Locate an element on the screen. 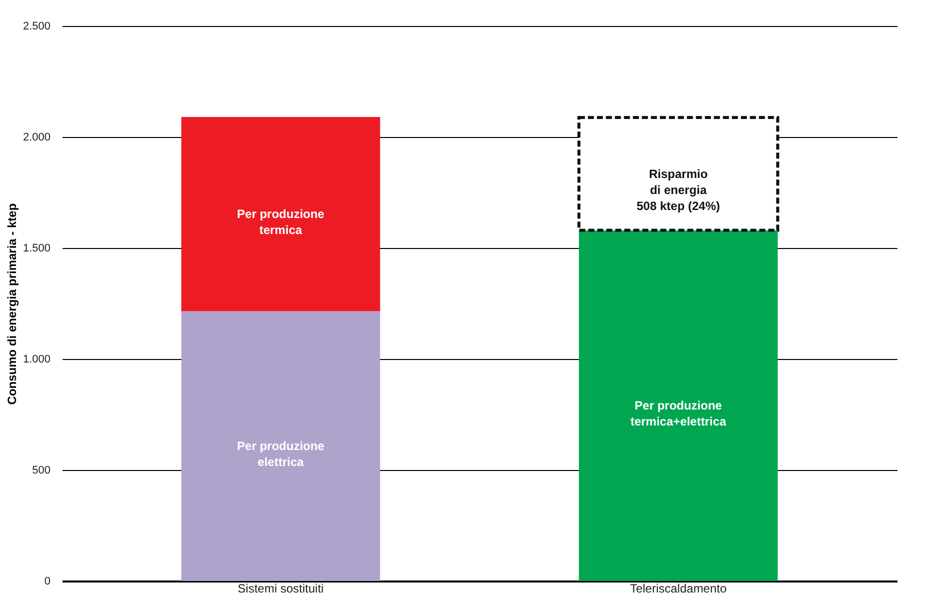 The image size is (926, 608). y-tick-label: 2.000 is located at coordinates (36, 138).